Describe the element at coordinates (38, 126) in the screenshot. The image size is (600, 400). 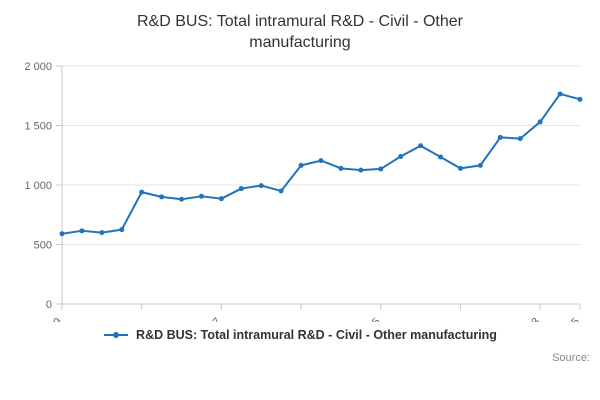
I see `y-tick-label: 1 500` at that location.